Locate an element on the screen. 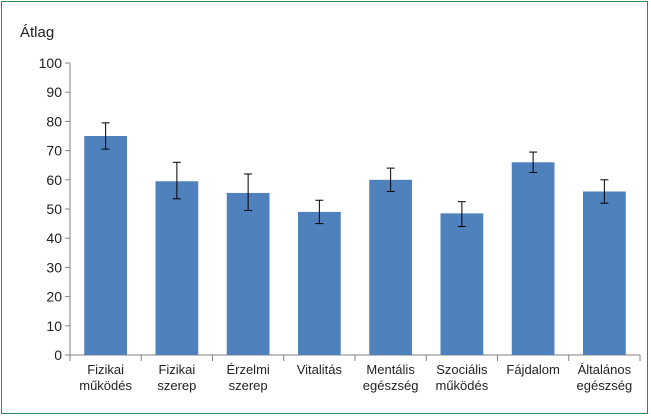  y-tick-label: 50 is located at coordinates (54, 209).